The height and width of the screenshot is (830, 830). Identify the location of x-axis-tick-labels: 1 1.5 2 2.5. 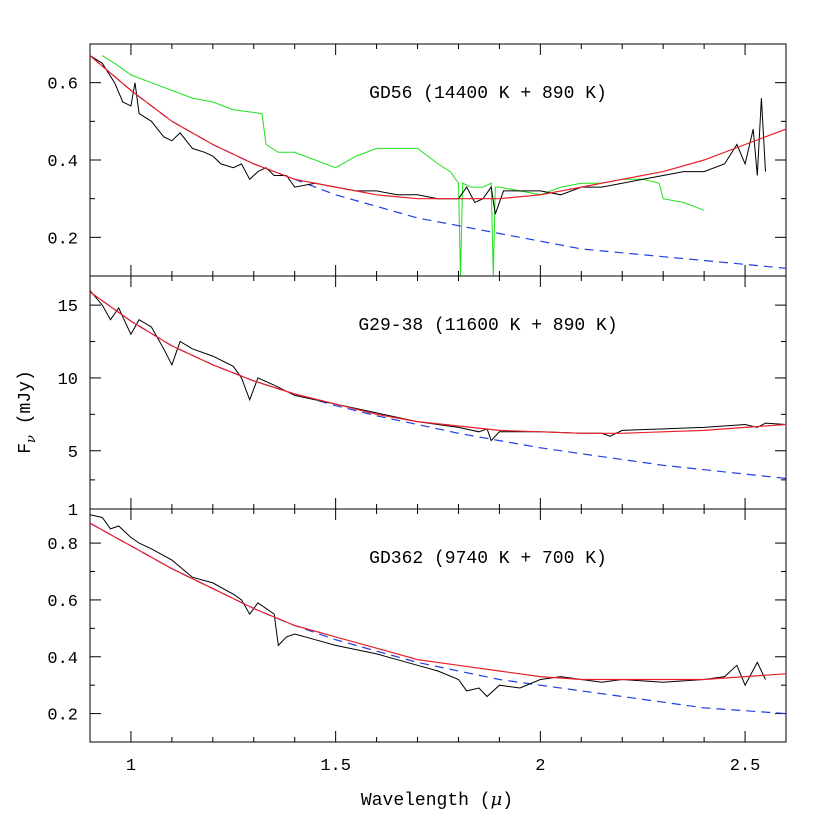
(443, 766).